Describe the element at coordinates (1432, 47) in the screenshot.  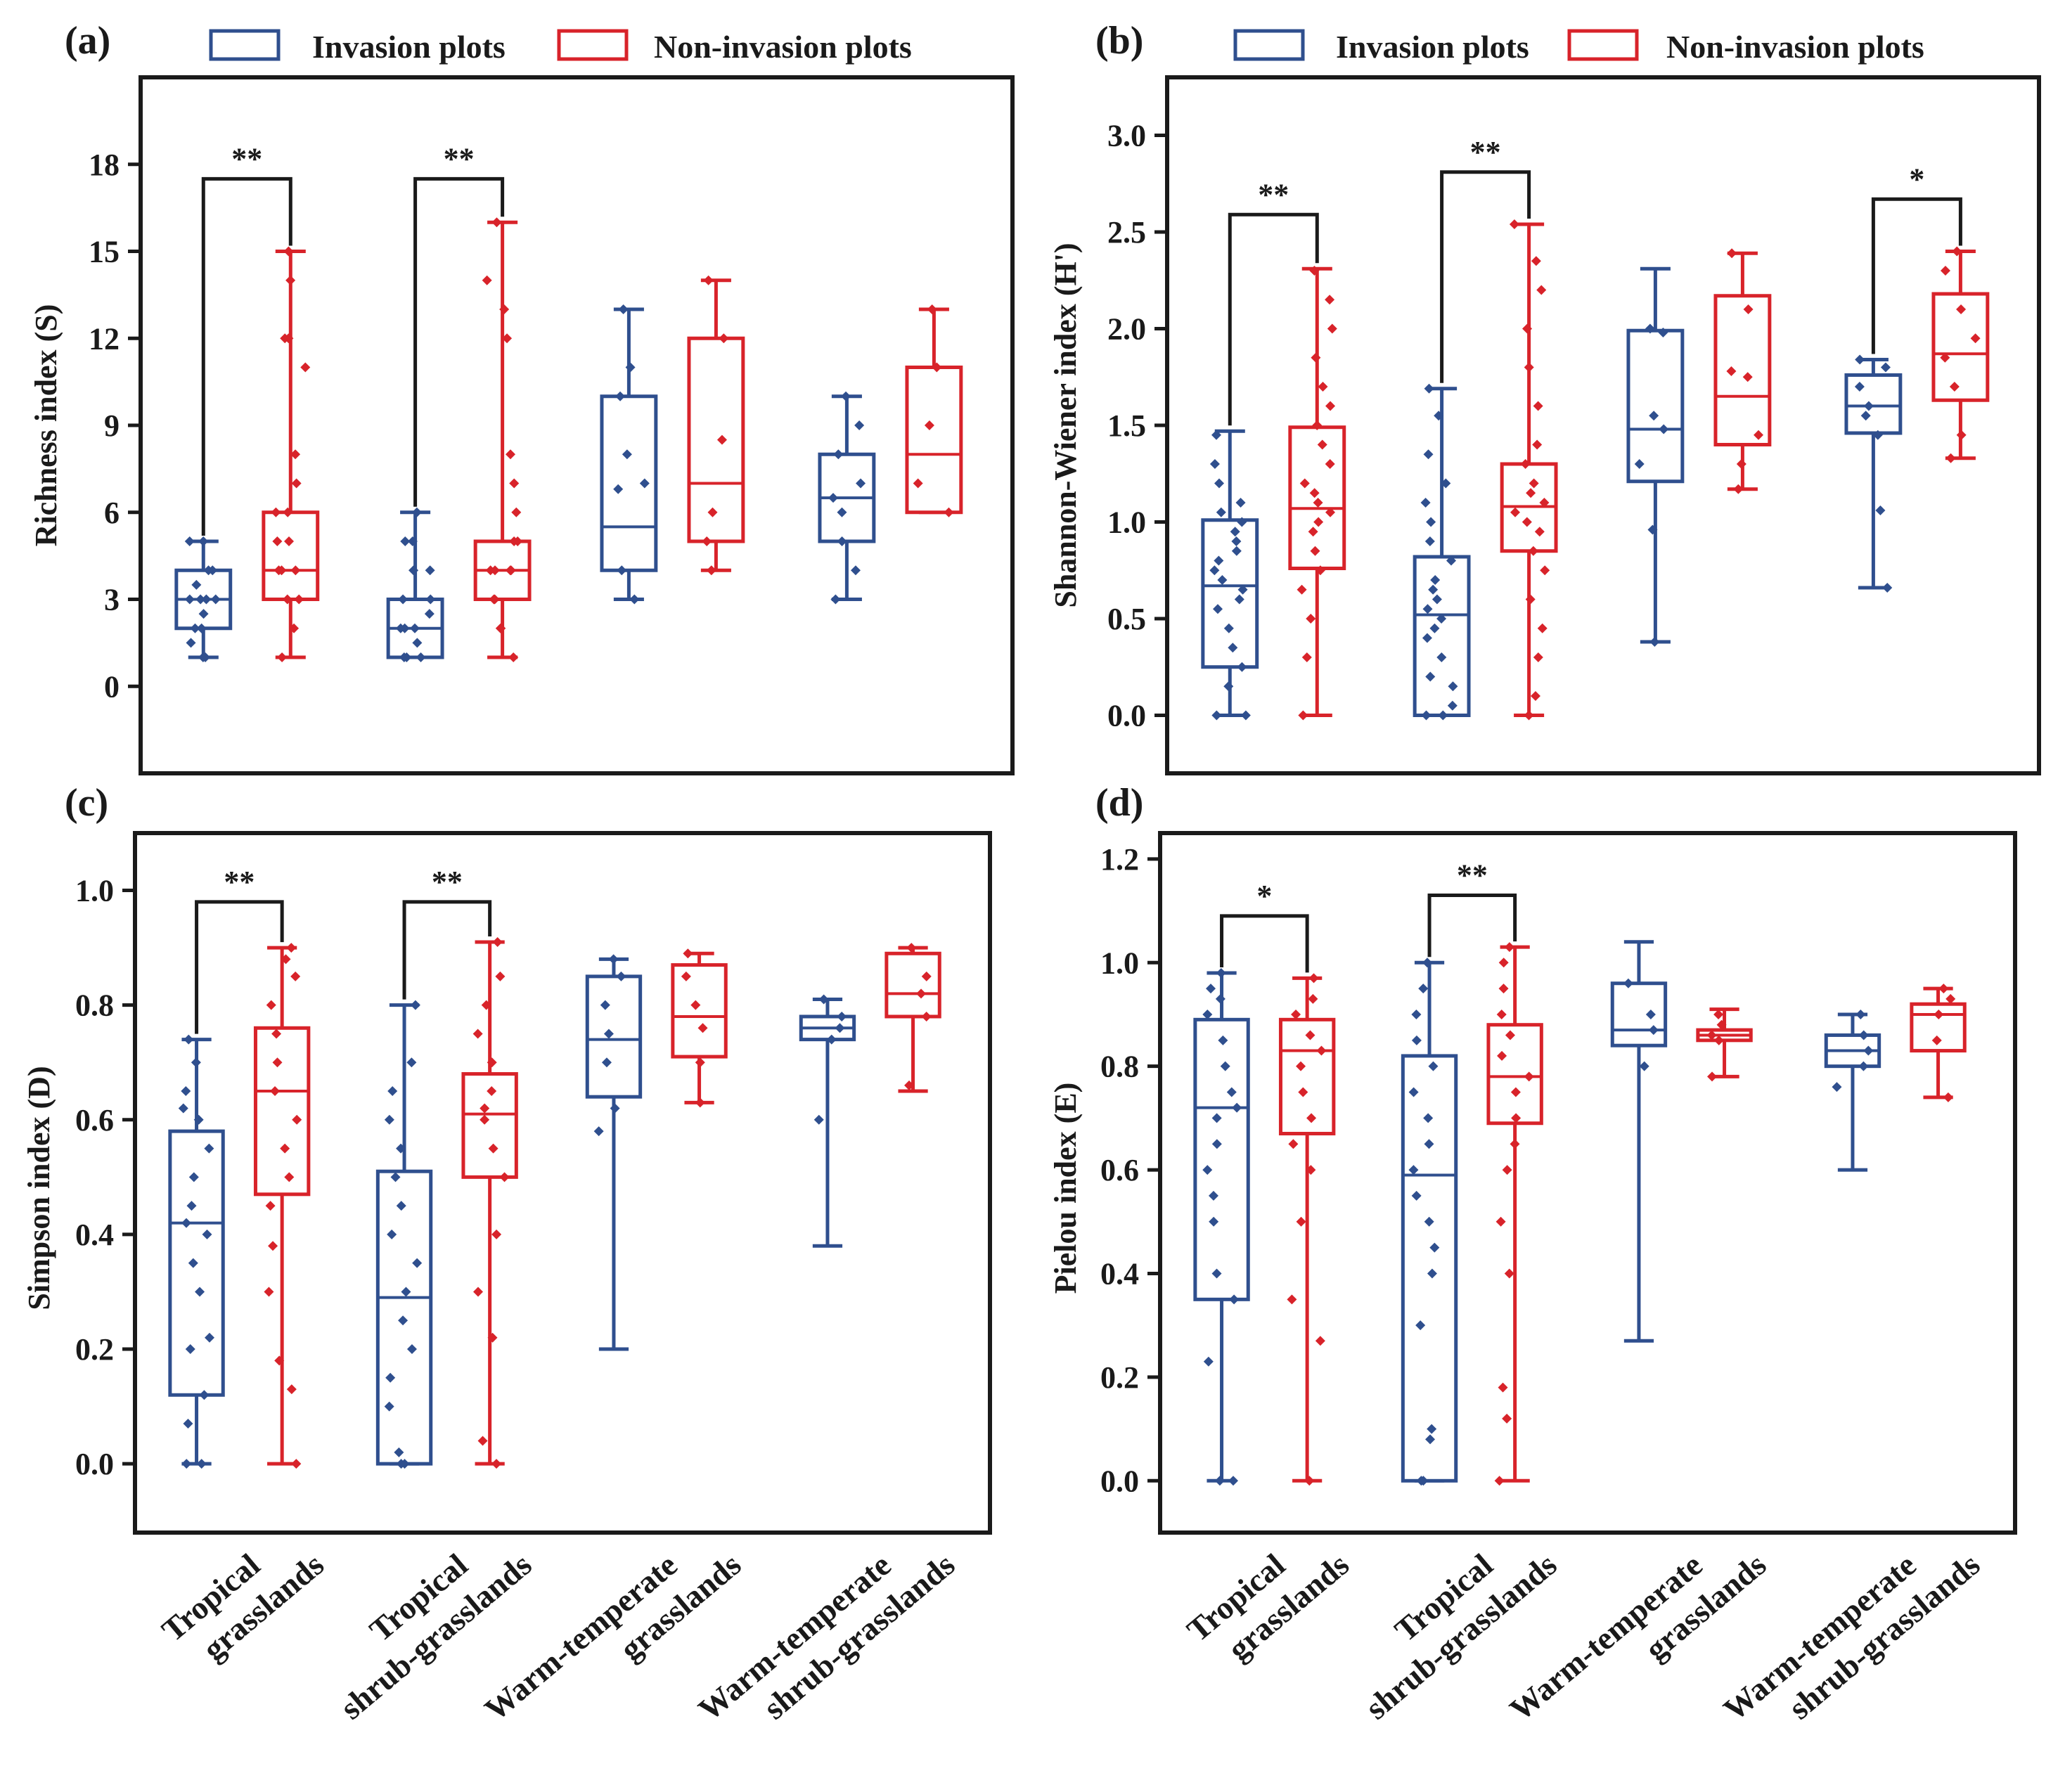
I see `legend-label-invasion: Invasion plots` at that location.